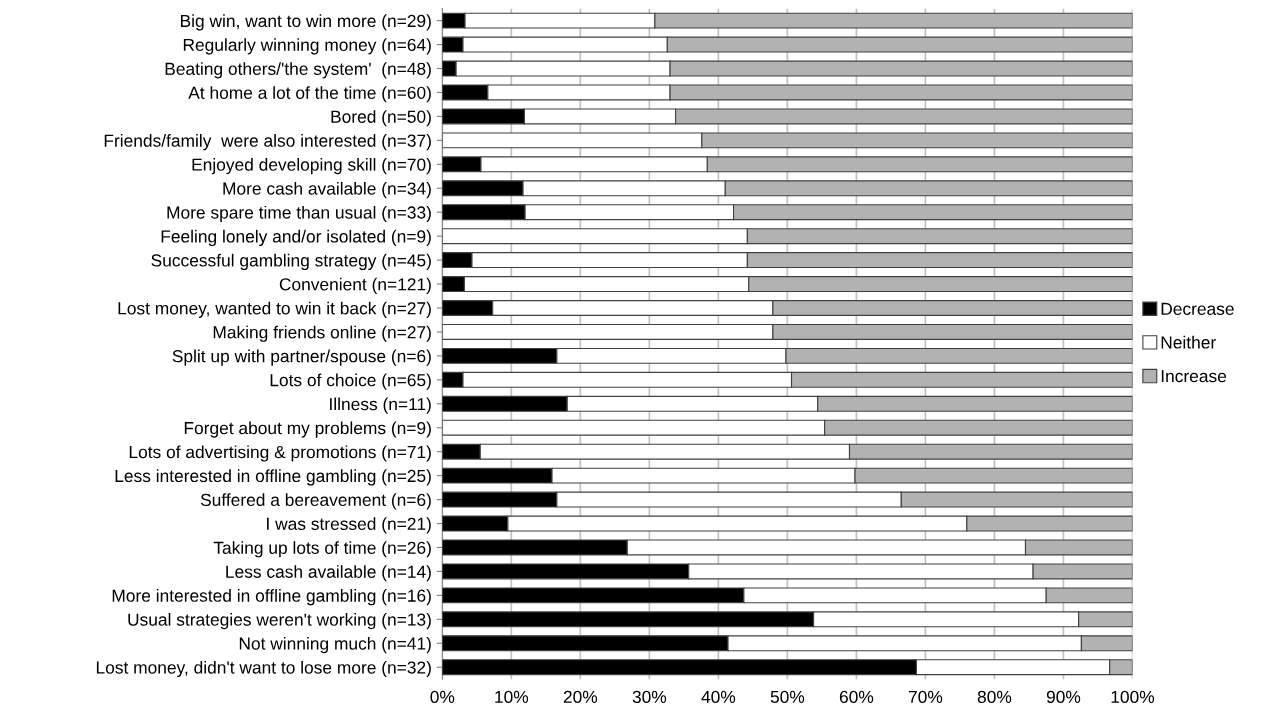 This screenshot has width=1271, height=721. What do you see at coordinates (381, 118) in the screenshot?
I see `y-tick-label: Bored (n=50)` at bounding box center [381, 118].